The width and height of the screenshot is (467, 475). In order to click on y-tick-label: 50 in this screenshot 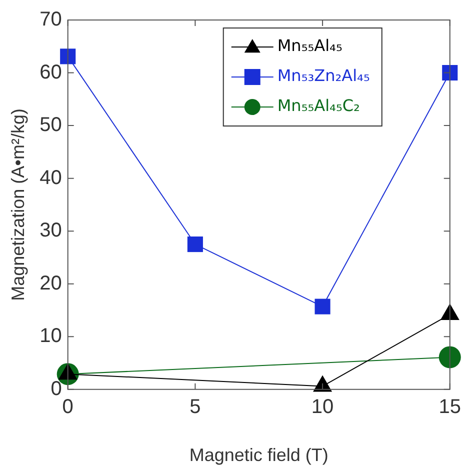, I will do `click(51, 125)`.